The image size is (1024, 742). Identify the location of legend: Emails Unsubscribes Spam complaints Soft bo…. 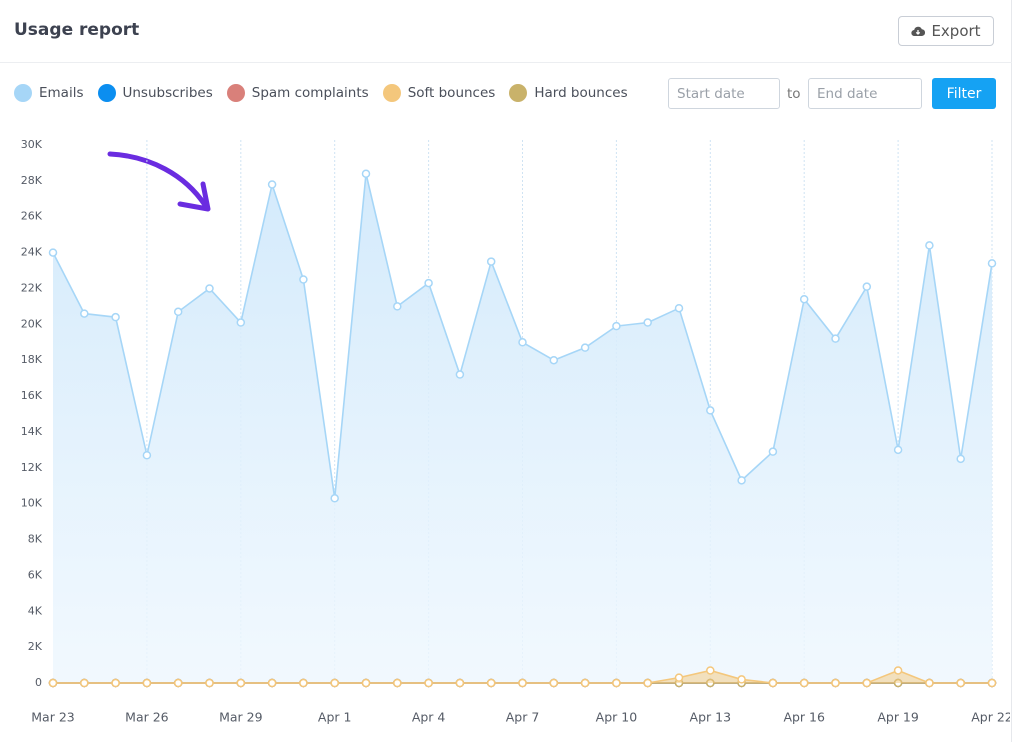
(321, 93).